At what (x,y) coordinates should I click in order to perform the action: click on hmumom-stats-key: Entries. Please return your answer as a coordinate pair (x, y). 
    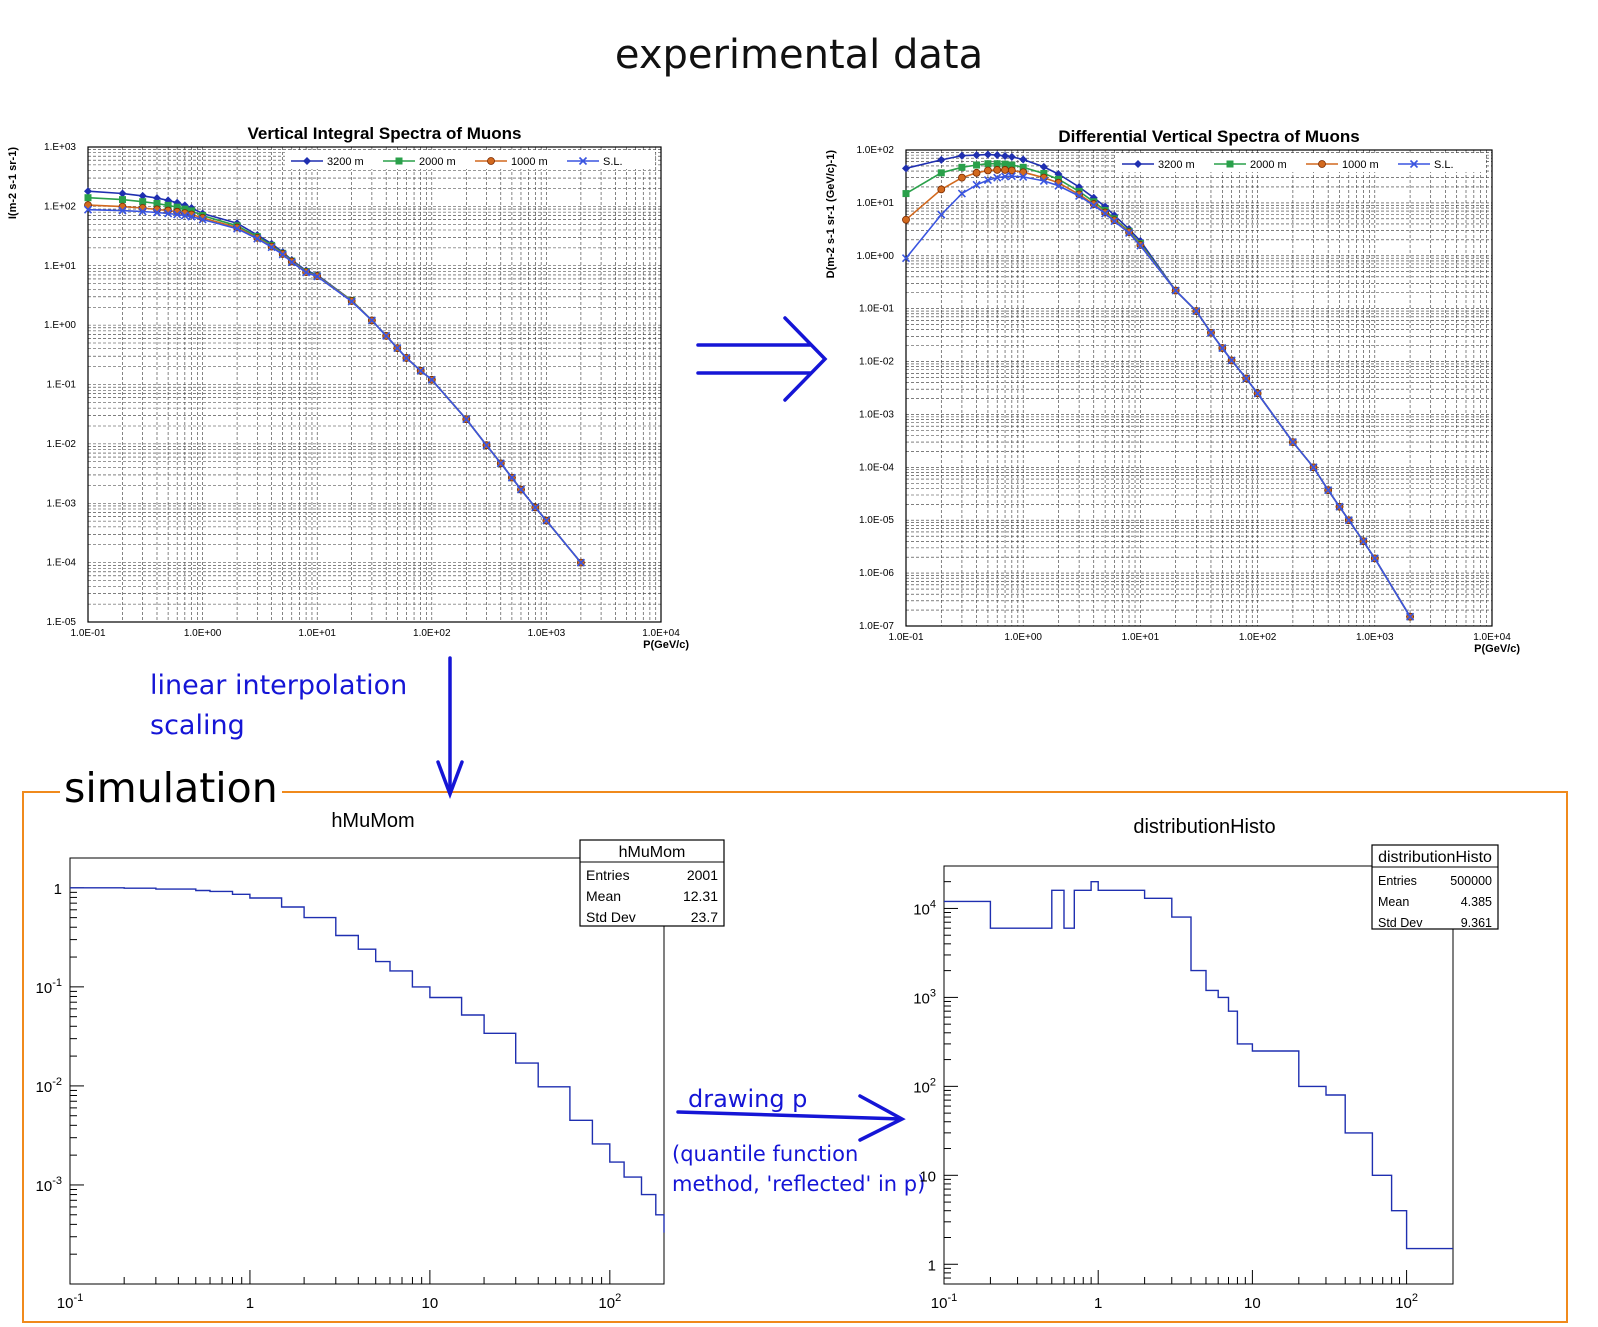
    Looking at the image, I should click on (608, 875).